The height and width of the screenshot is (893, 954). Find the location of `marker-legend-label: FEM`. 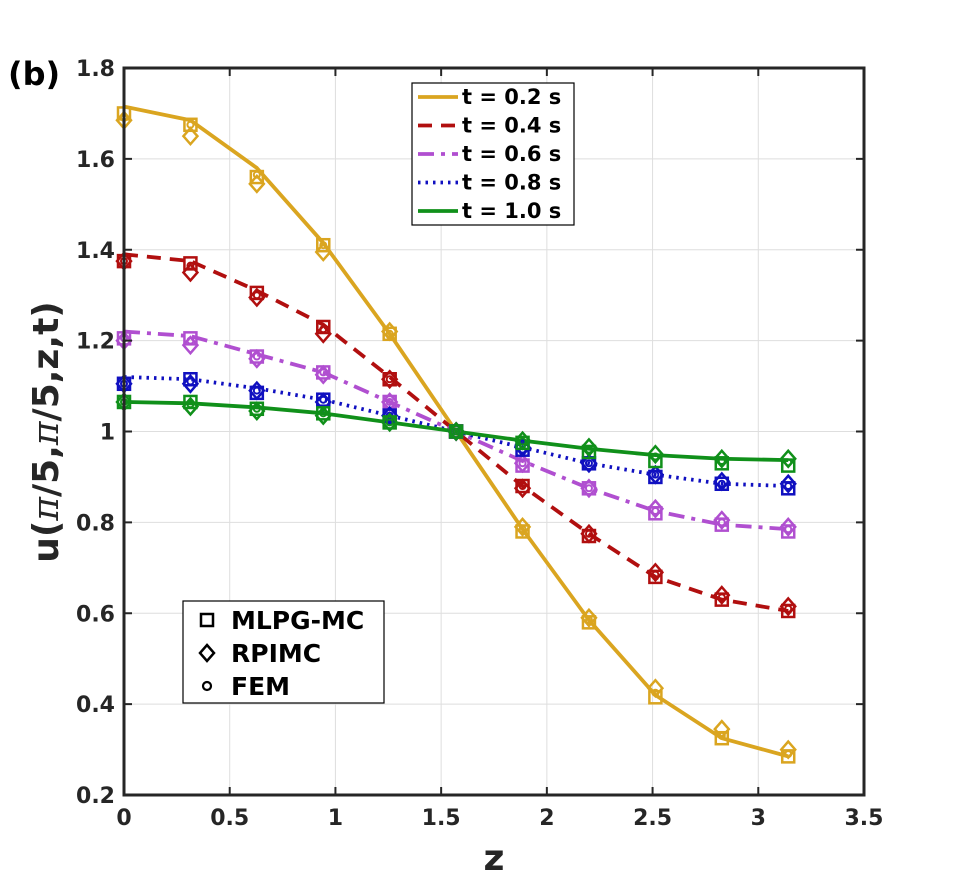

marker-legend-label: FEM is located at coordinates (260, 686).